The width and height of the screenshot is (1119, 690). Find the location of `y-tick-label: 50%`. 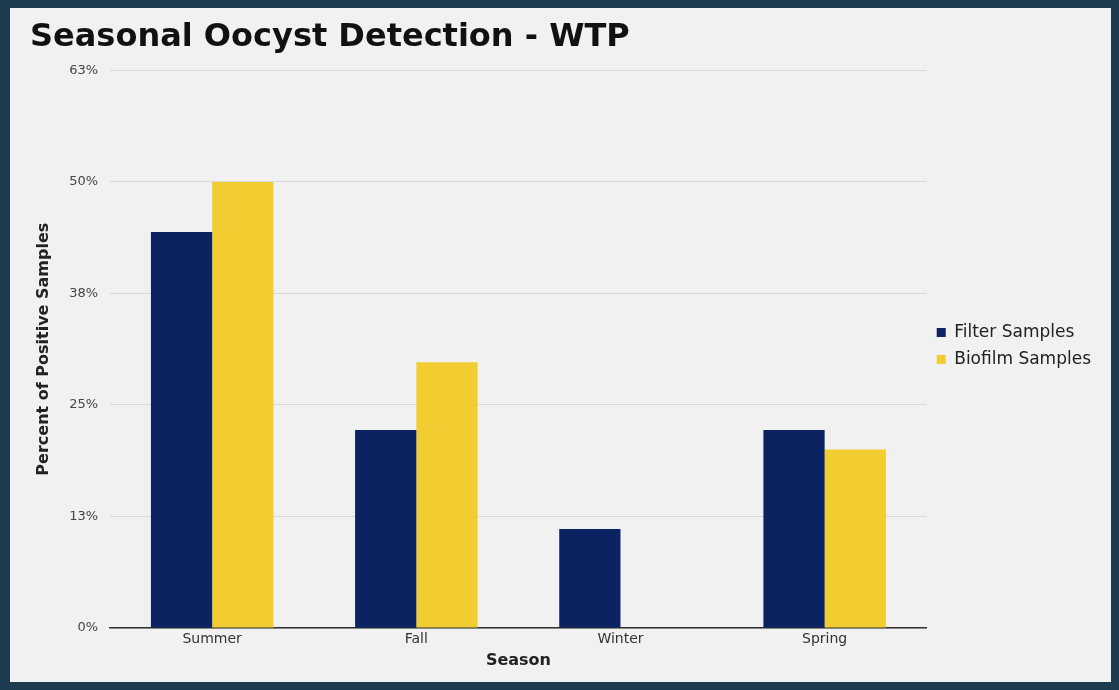

y-tick-label: 50% is located at coordinates (84, 181).